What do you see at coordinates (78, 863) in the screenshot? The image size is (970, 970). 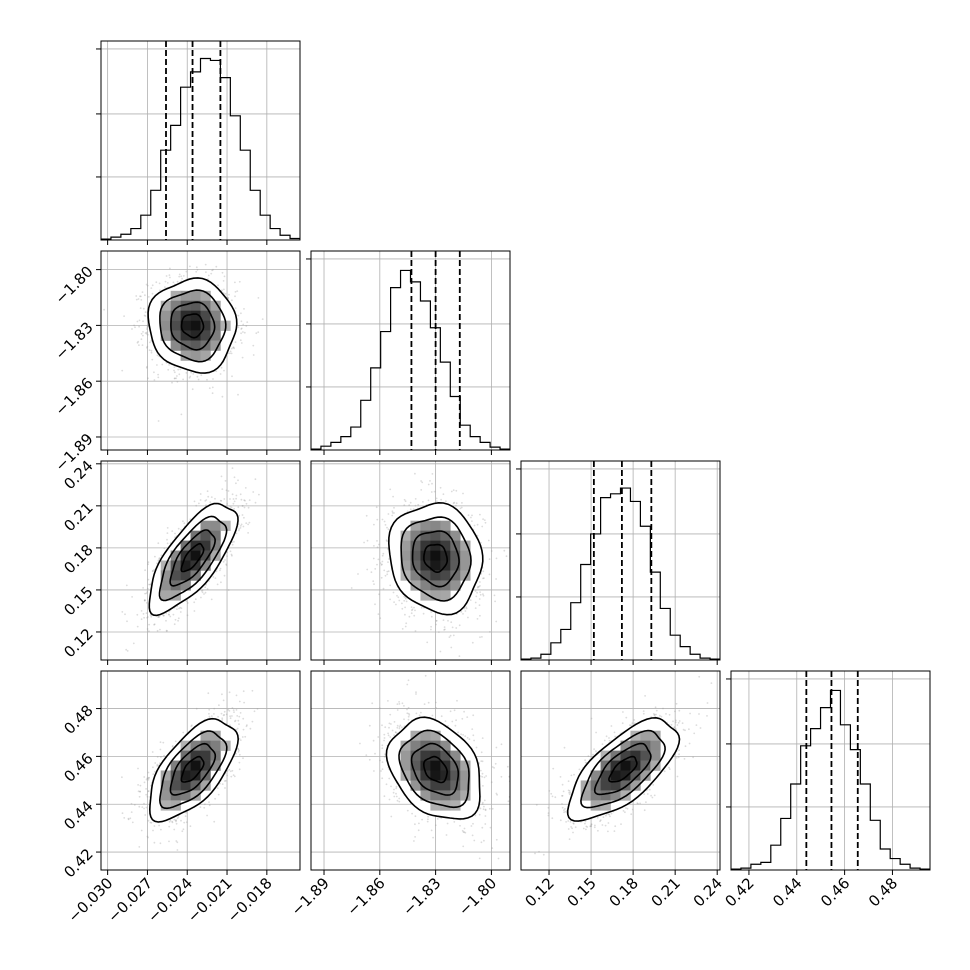 I see `y-tick-label: 0.42` at bounding box center [78, 863].